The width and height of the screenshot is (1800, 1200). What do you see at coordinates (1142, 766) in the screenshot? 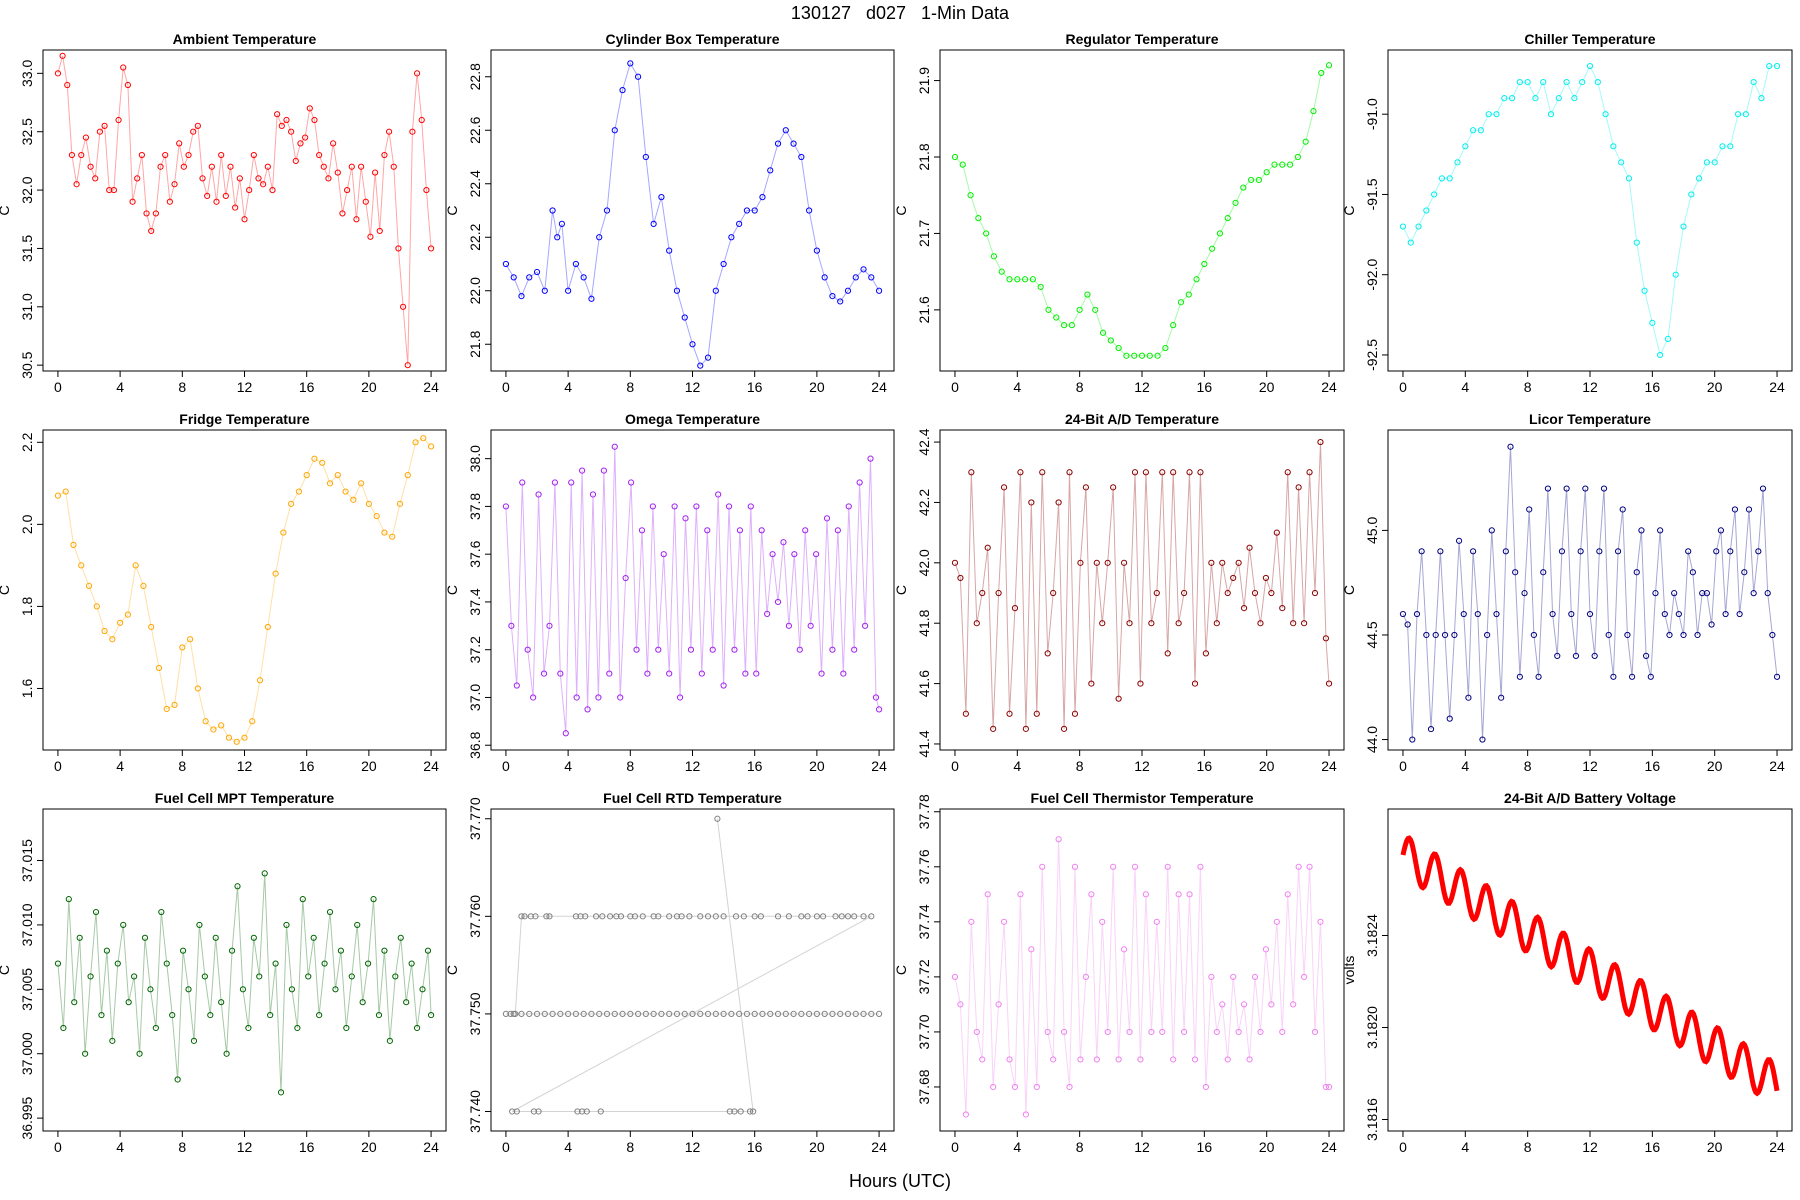
I see `x-tick-label: 12` at bounding box center [1142, 766].